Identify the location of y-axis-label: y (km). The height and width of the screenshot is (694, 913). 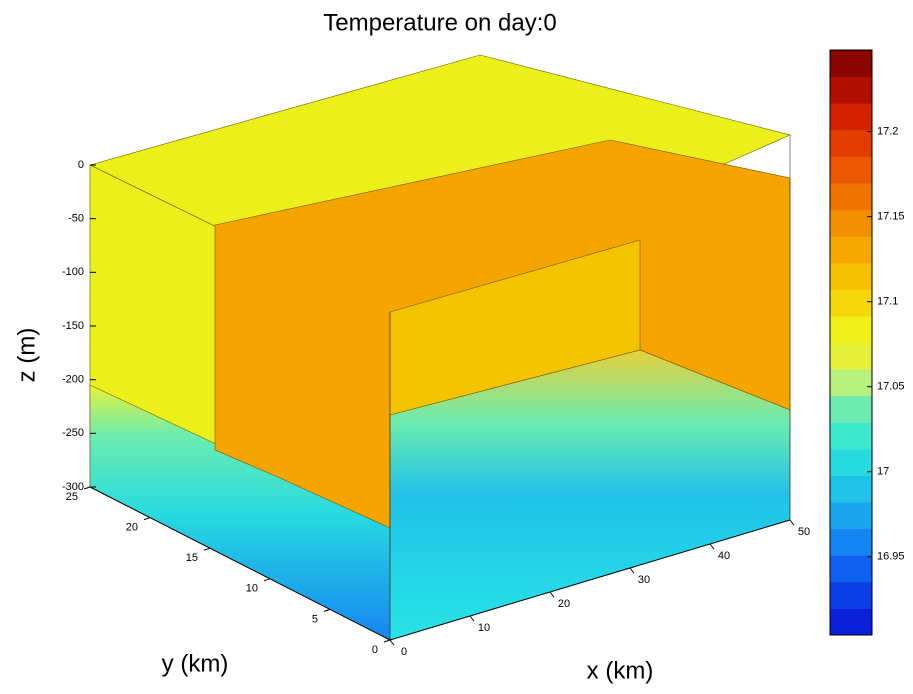
(195, 663).